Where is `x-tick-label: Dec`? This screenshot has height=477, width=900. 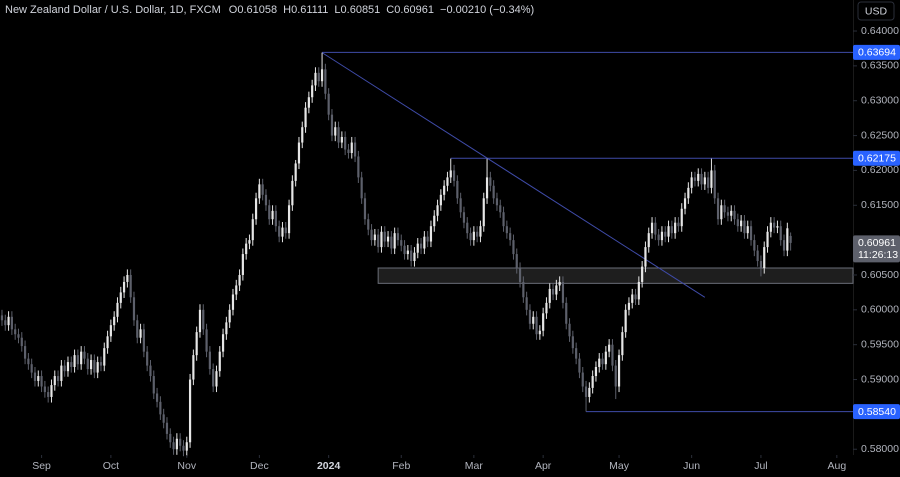
x-tick-label: Dec is located at coordinates (259, 466).